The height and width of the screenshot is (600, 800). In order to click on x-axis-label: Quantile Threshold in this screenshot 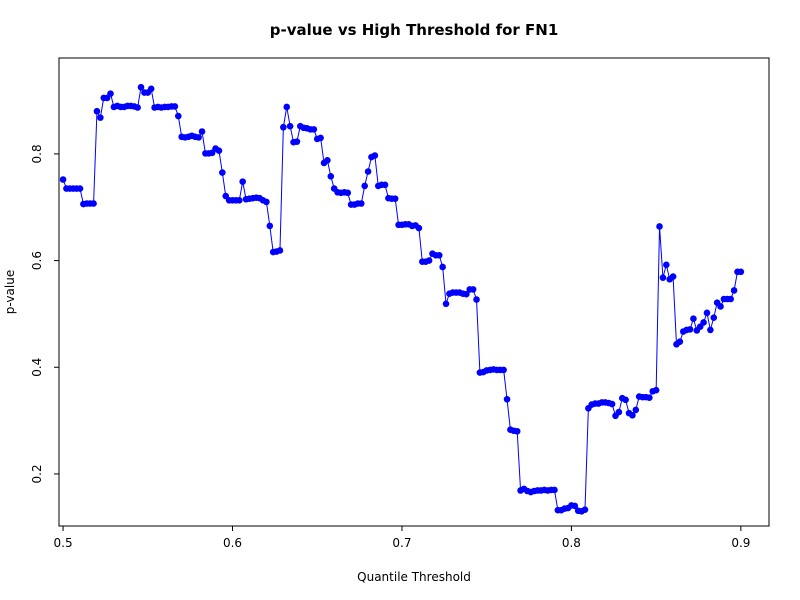, I will do `click(414, 577)`.